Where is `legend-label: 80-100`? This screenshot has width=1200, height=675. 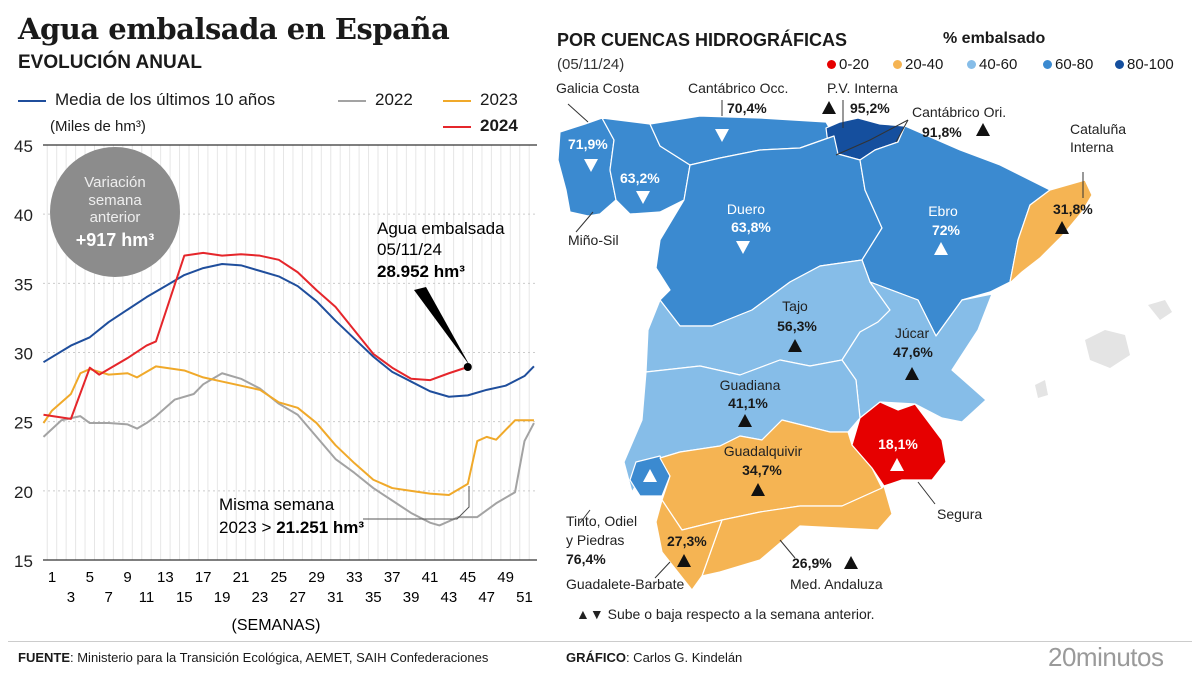 legend-label: 80-100 is located at coordinates (1150, 64).